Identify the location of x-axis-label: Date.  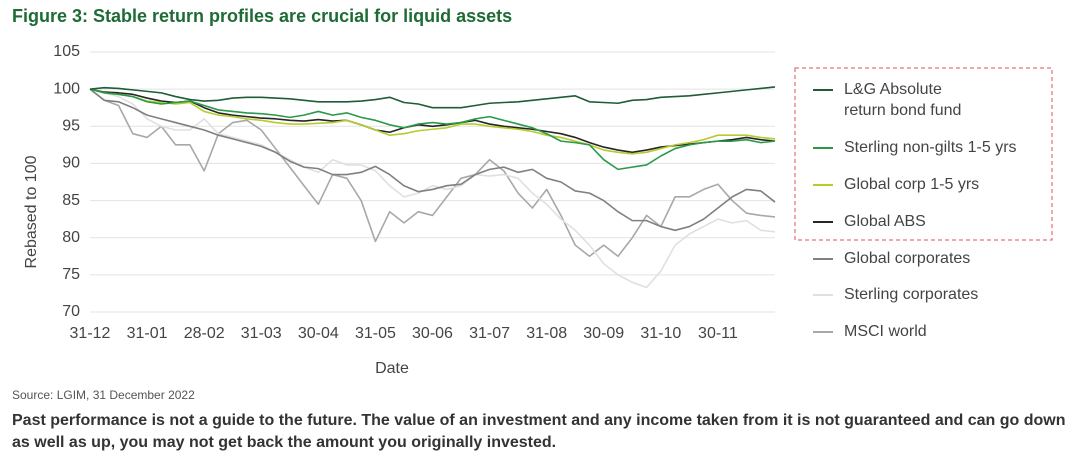
(392, 368).